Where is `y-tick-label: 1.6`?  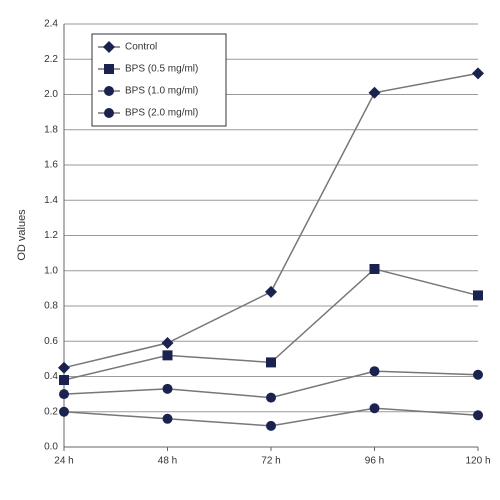
y-tick-label: 1.6 is located at coordinates (51, 165).